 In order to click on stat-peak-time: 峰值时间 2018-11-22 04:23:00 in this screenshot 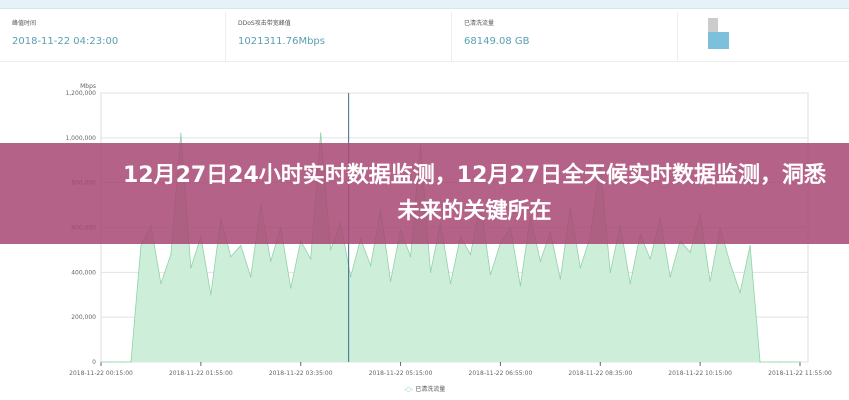, I will do `click(113, 36)`.